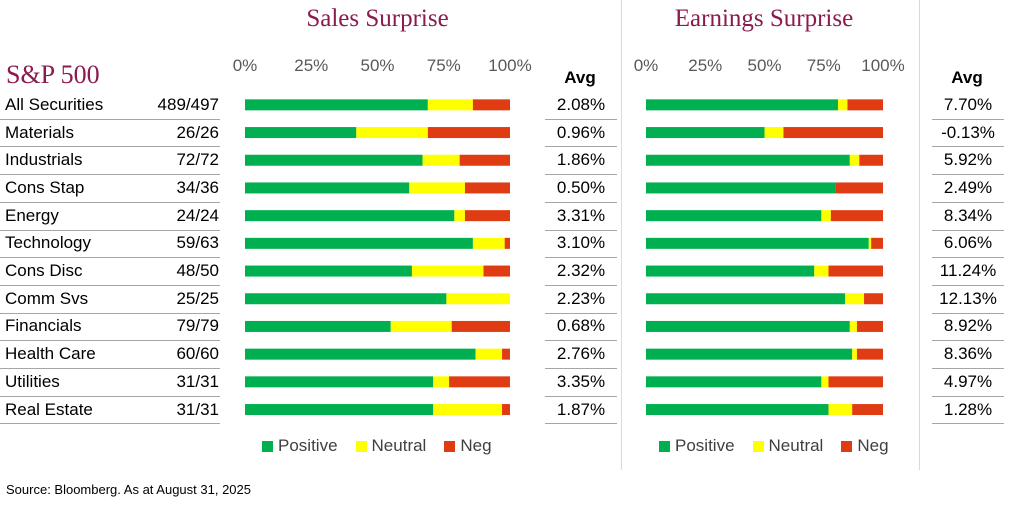  Describe the element at coordinates (49, 409) in the screenshot. I see `row-label: Real Estate` at that location.